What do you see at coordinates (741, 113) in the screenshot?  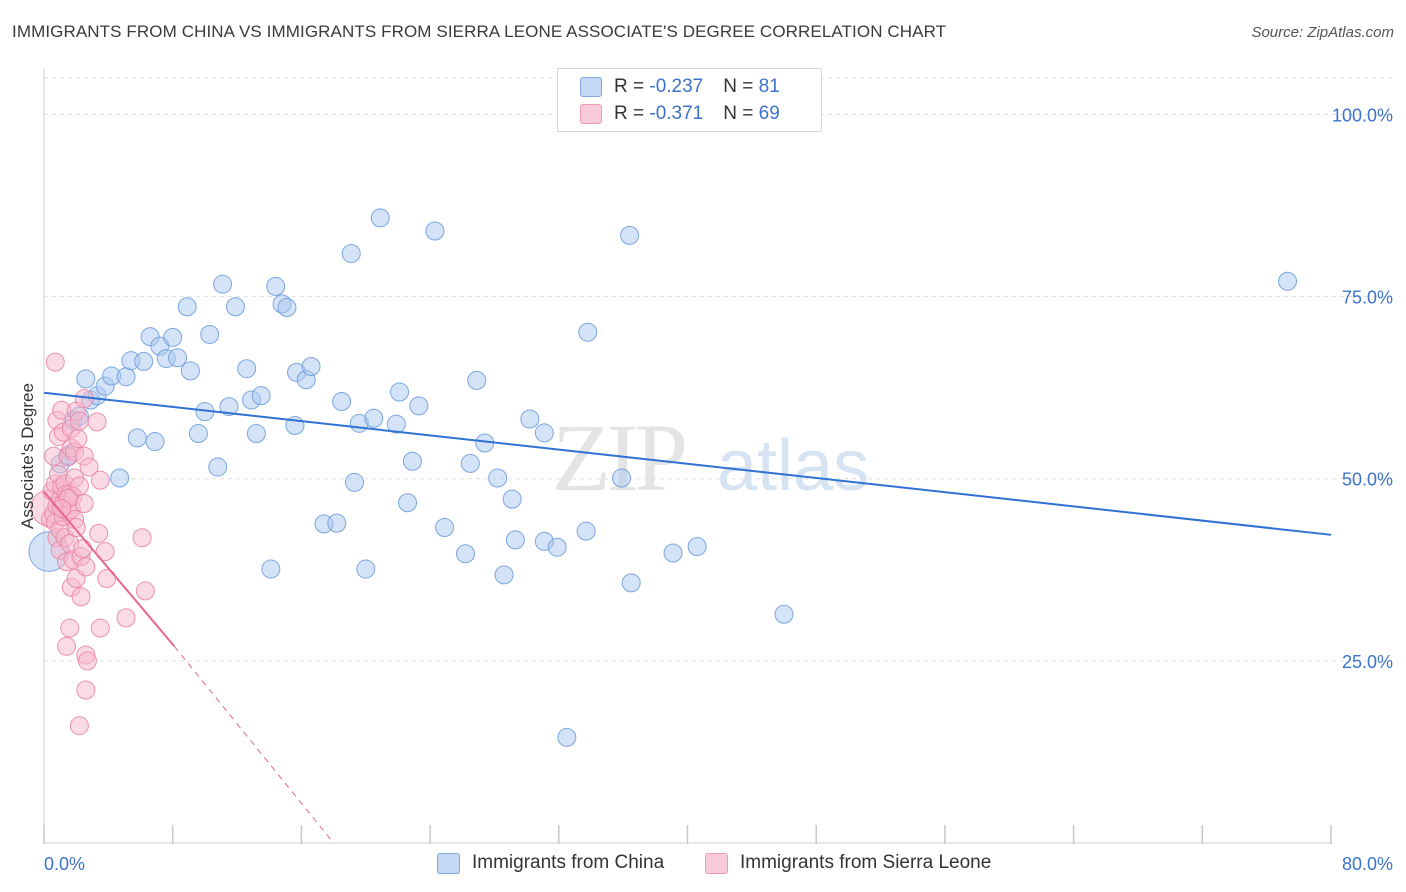 I see `legend-n-label-sierra: N =` at bounding box center [741, 113].